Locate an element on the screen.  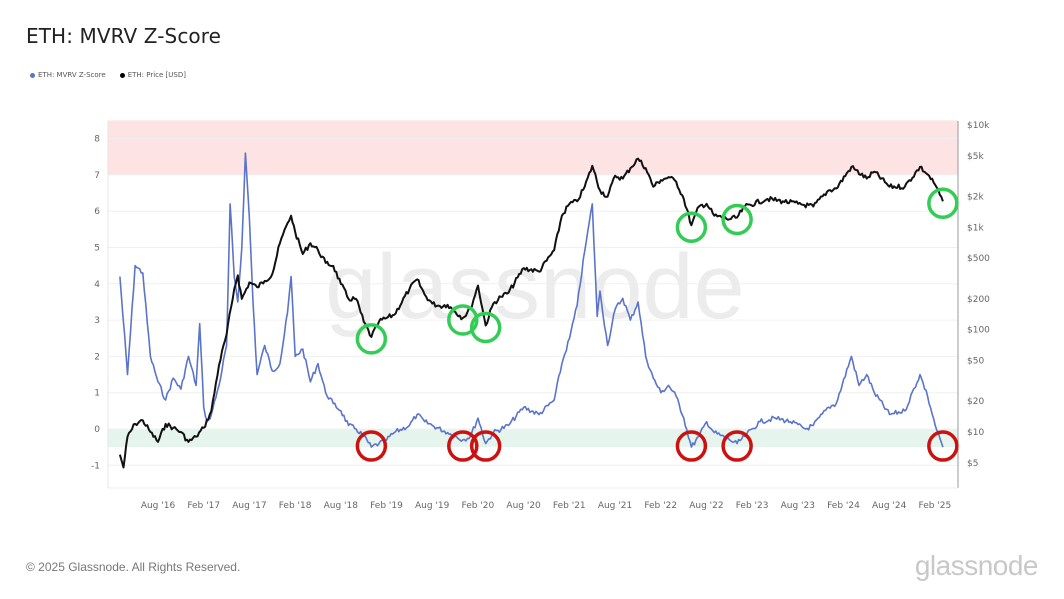
y-right-tick: $200 is located at coordinates (978, 300).